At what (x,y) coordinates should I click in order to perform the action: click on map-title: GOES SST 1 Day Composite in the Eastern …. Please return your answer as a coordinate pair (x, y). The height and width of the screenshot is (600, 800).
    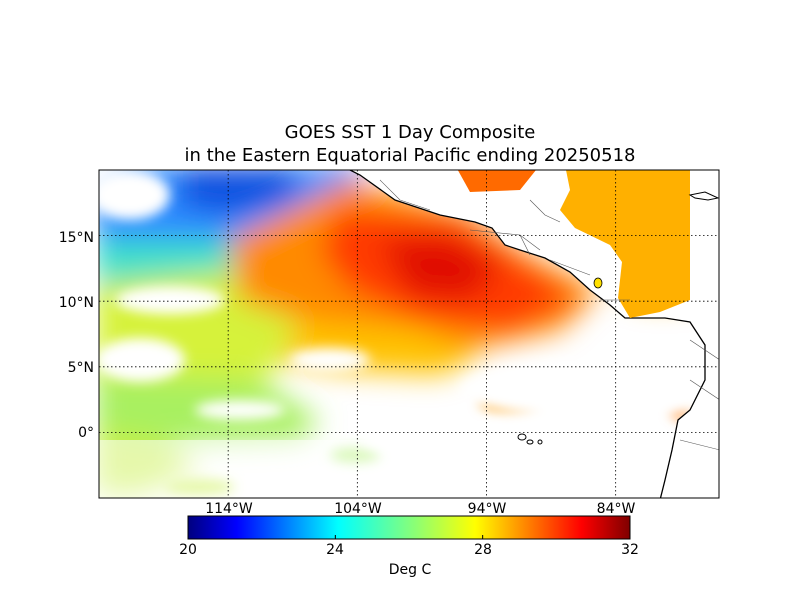
    Looking at the image, I should click on (400, 144).